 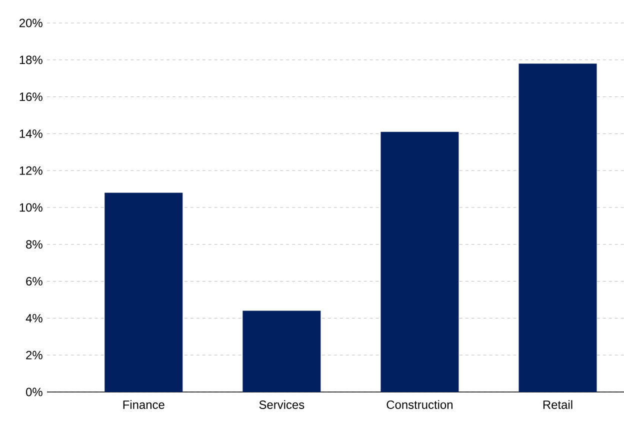 I want to click on y-tick-label: 20%, so click(x=30, y=23).